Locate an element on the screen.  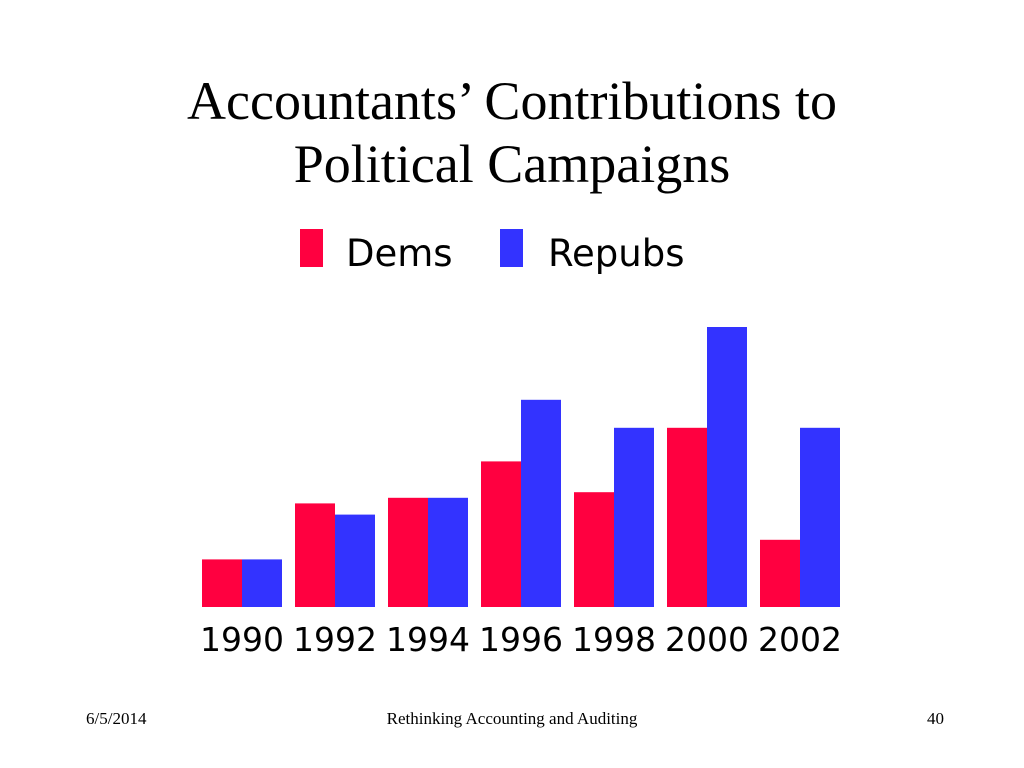
footer-date: 6/5/2014 is located at coordinates (116, 718).